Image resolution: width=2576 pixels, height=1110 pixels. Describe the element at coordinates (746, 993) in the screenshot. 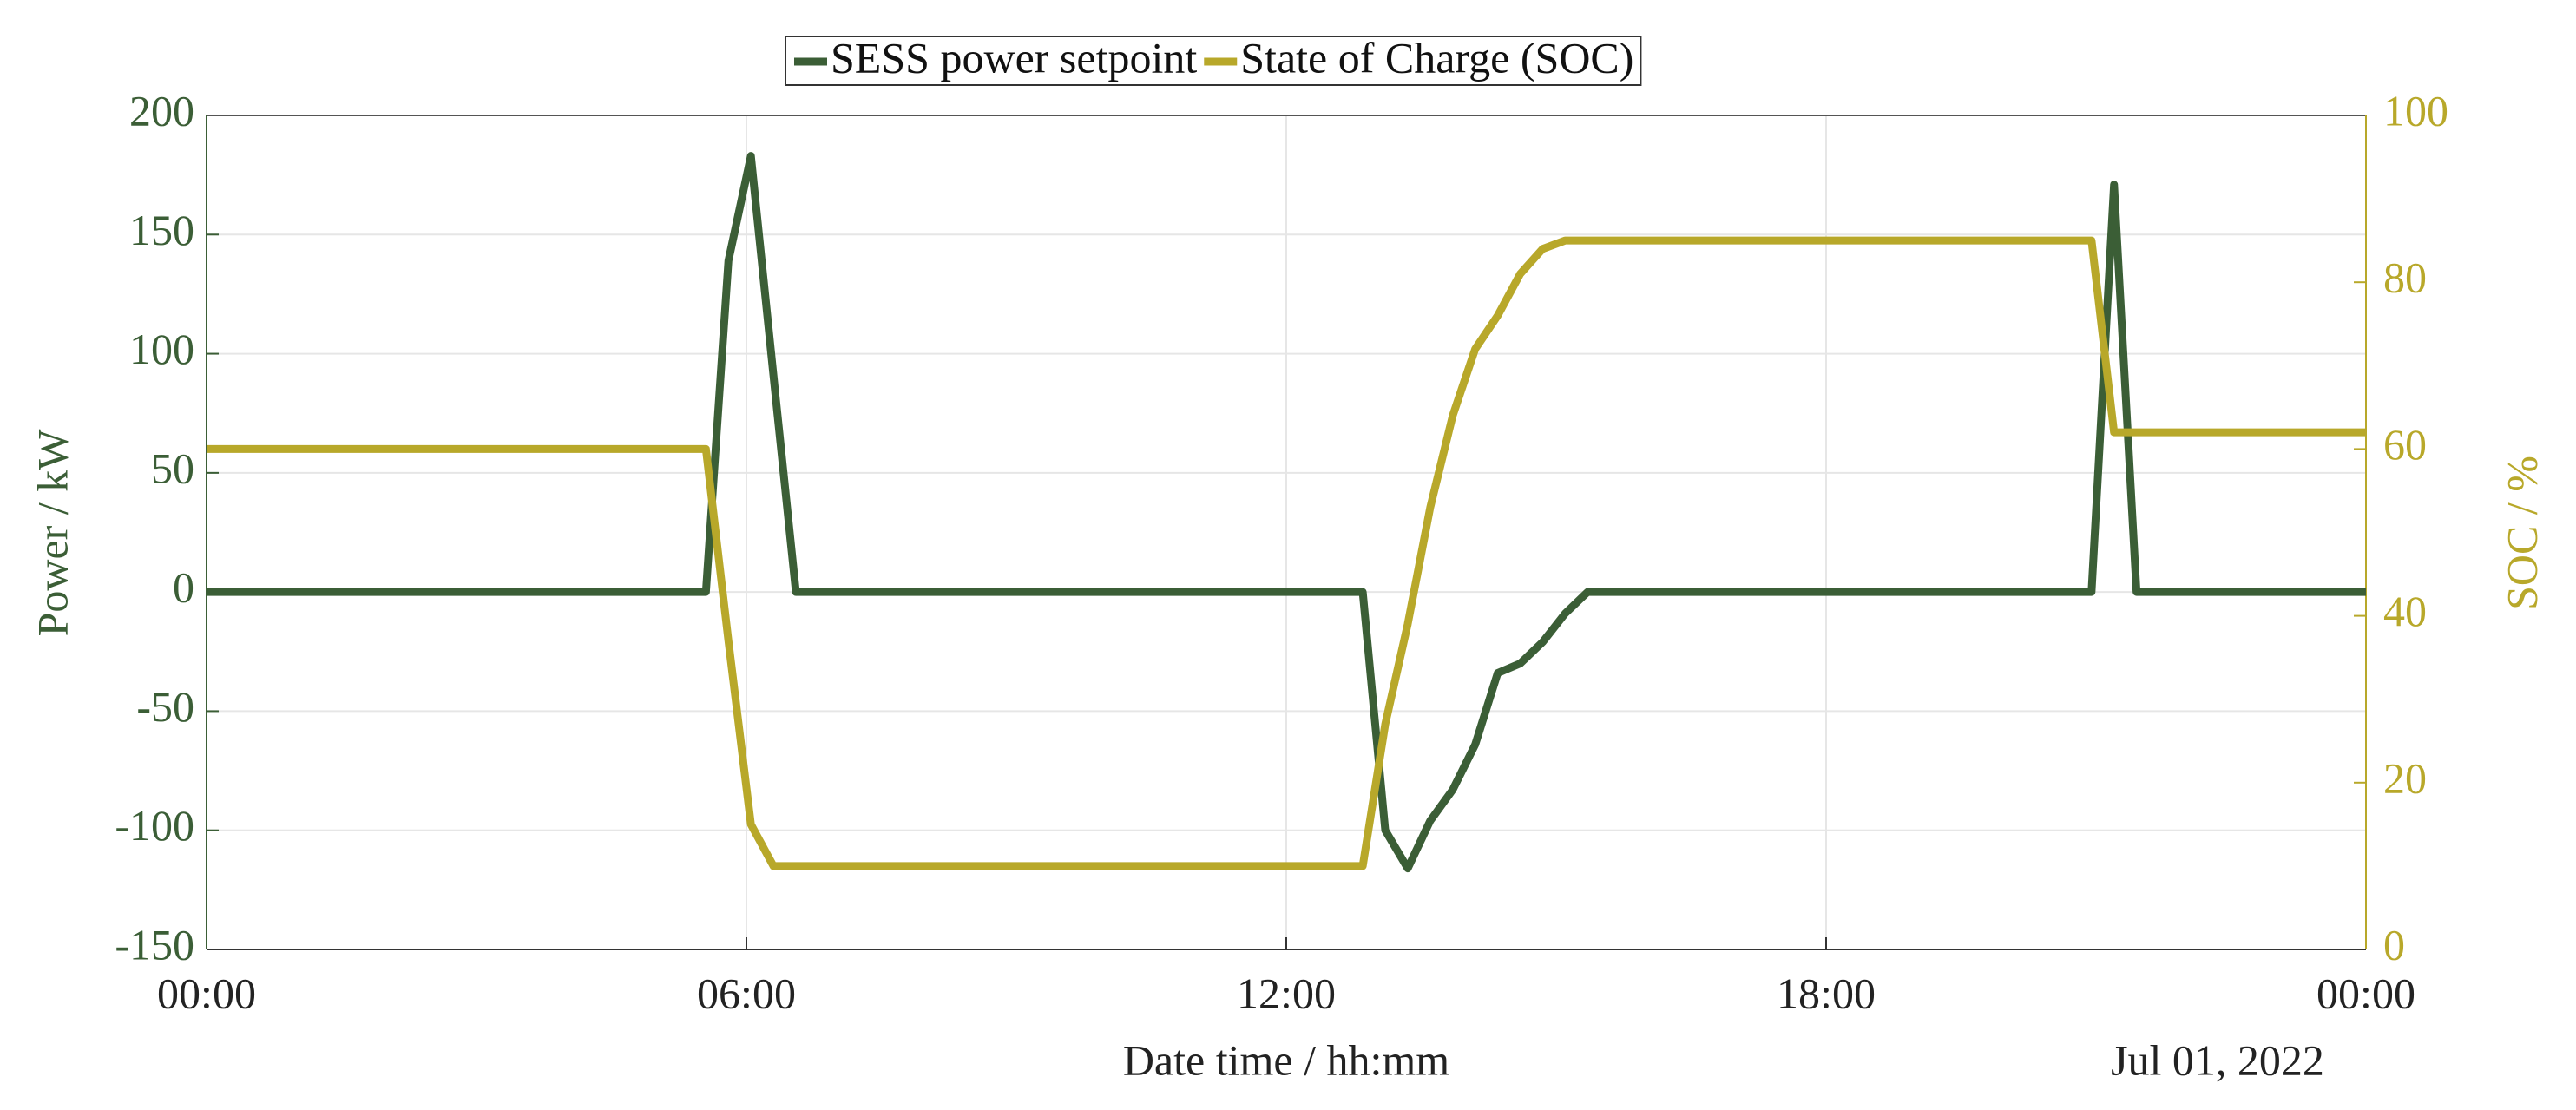

I see `x-tick-label: 06:00` at that location.